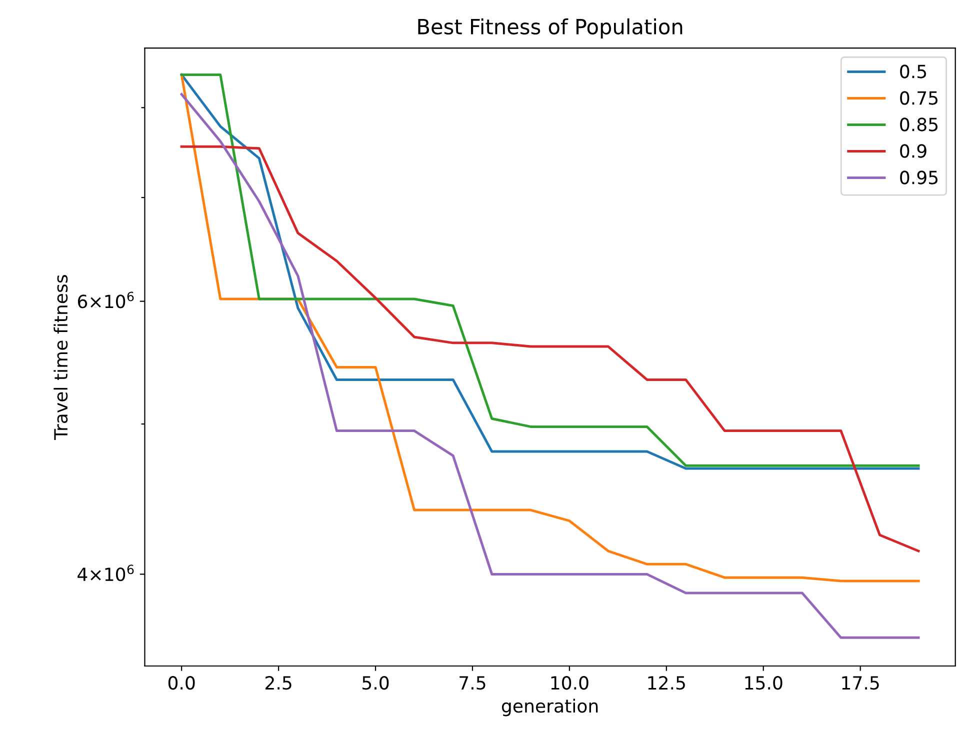  Describe the element at coordinates (375, 683) in the screenshot. I see `x-tick-label: 5.0` at that location.